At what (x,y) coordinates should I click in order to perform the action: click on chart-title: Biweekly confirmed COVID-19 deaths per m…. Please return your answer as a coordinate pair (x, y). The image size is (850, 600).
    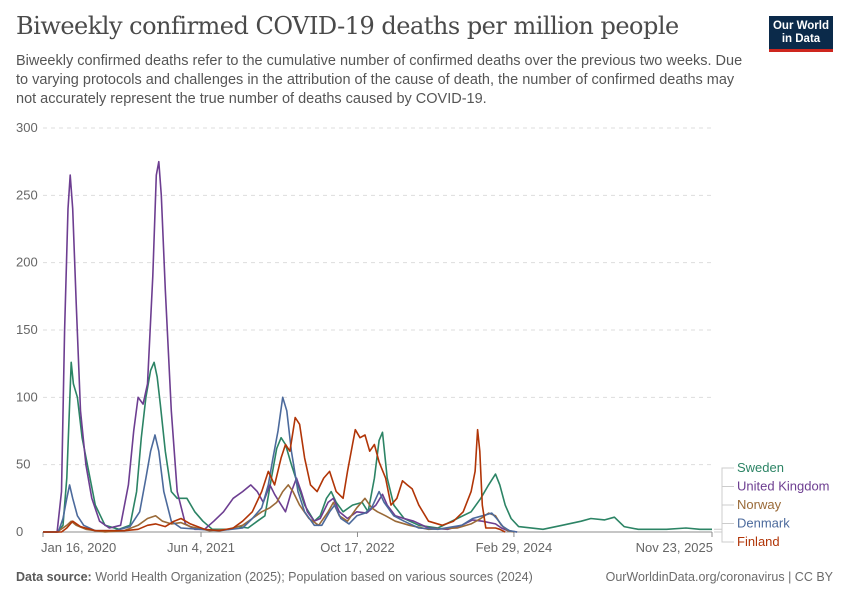
    Looking at the image, I should click on (347, 26).